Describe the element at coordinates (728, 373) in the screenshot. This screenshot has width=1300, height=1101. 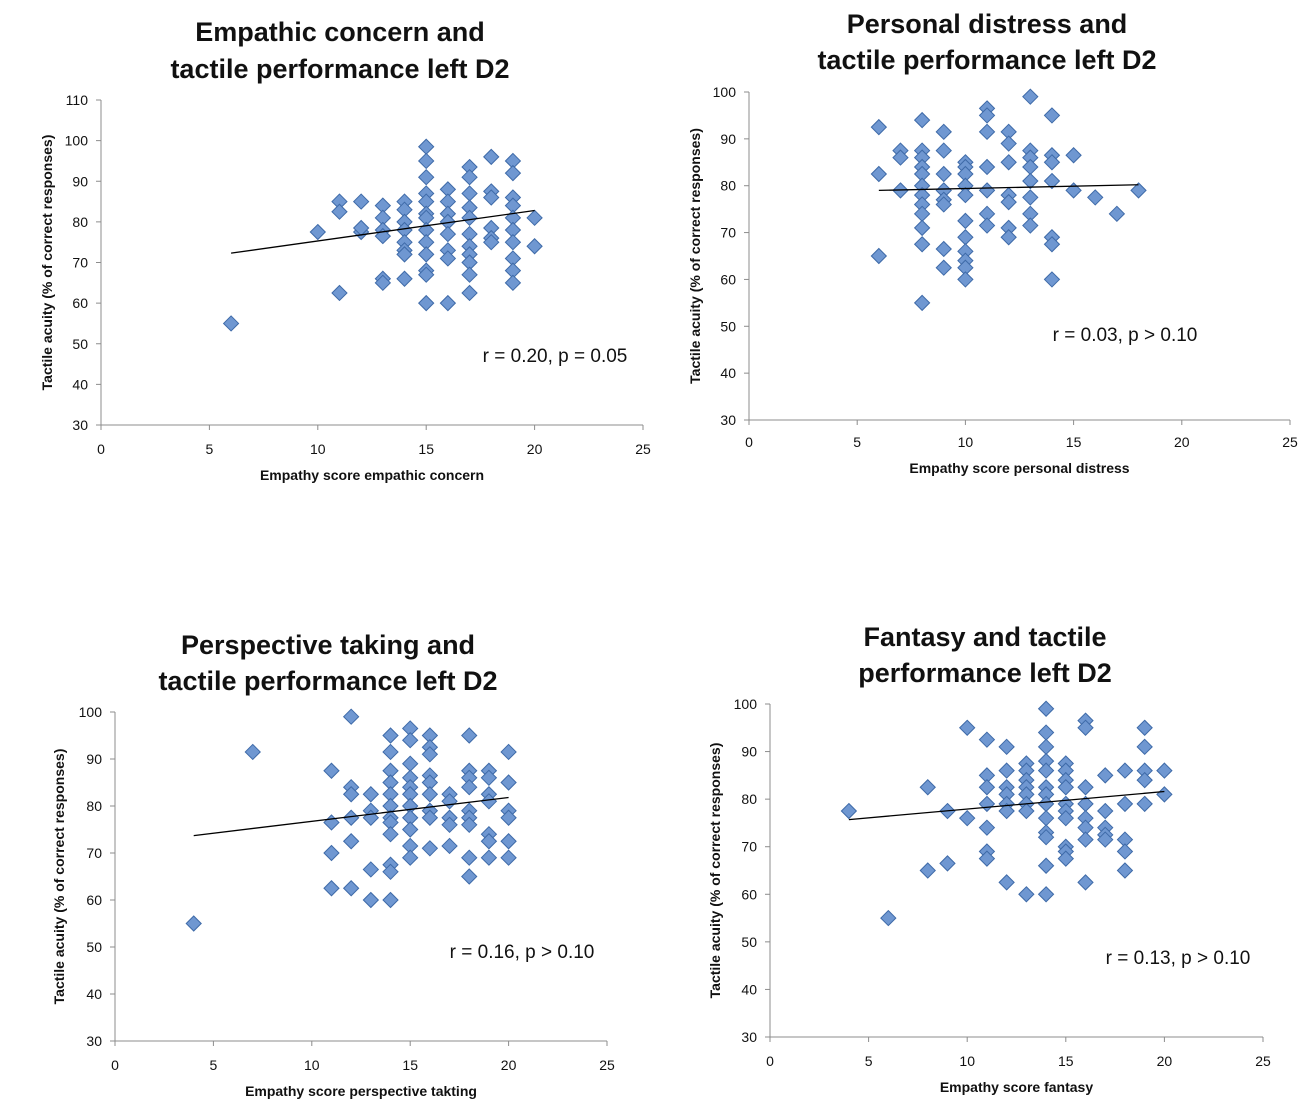
I see `y-tick-label: 40` at that location.